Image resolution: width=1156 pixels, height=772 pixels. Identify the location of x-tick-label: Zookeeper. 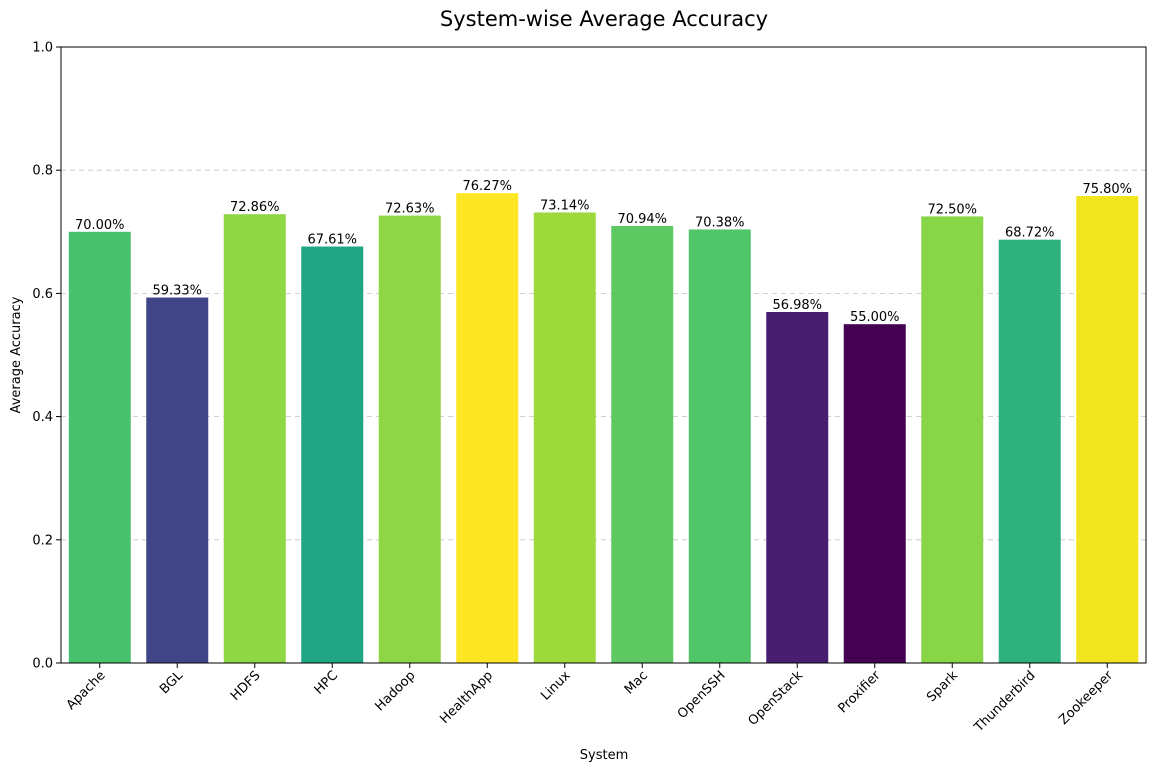
(1086, 698).